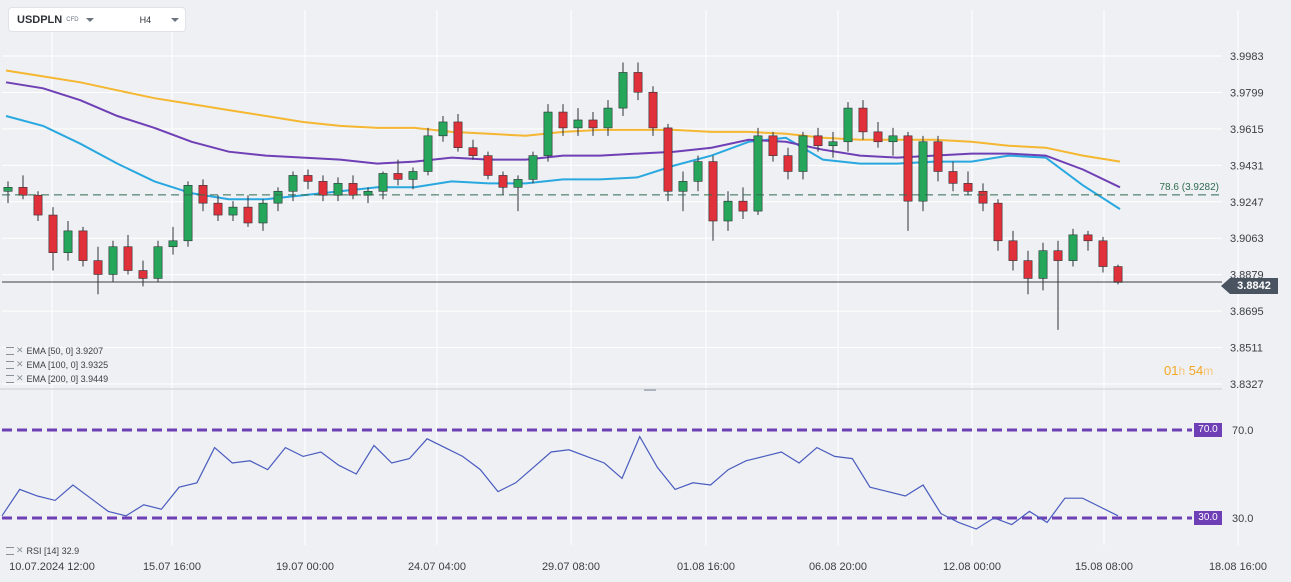 The width and height of the screenshot is (1291, 582). I want to click on indicator-label: RSI [14] 32.9, so click(53, 550).